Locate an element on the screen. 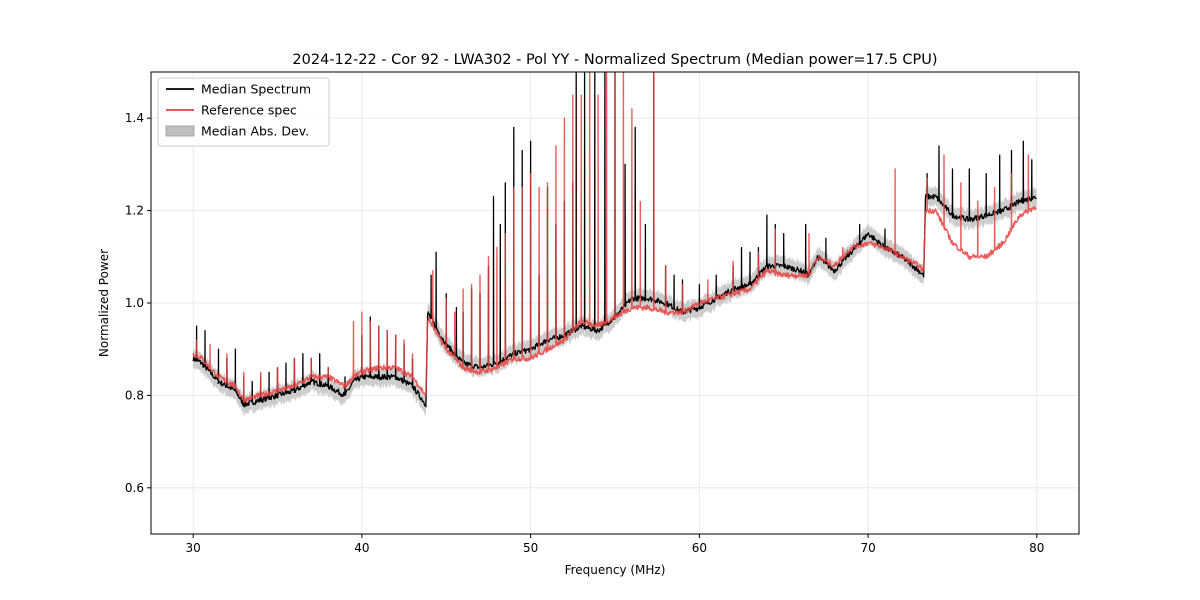 This screenshot has width=1200, height=600. legend-reference-label: Reference spec is located at coordinates (249, 110).